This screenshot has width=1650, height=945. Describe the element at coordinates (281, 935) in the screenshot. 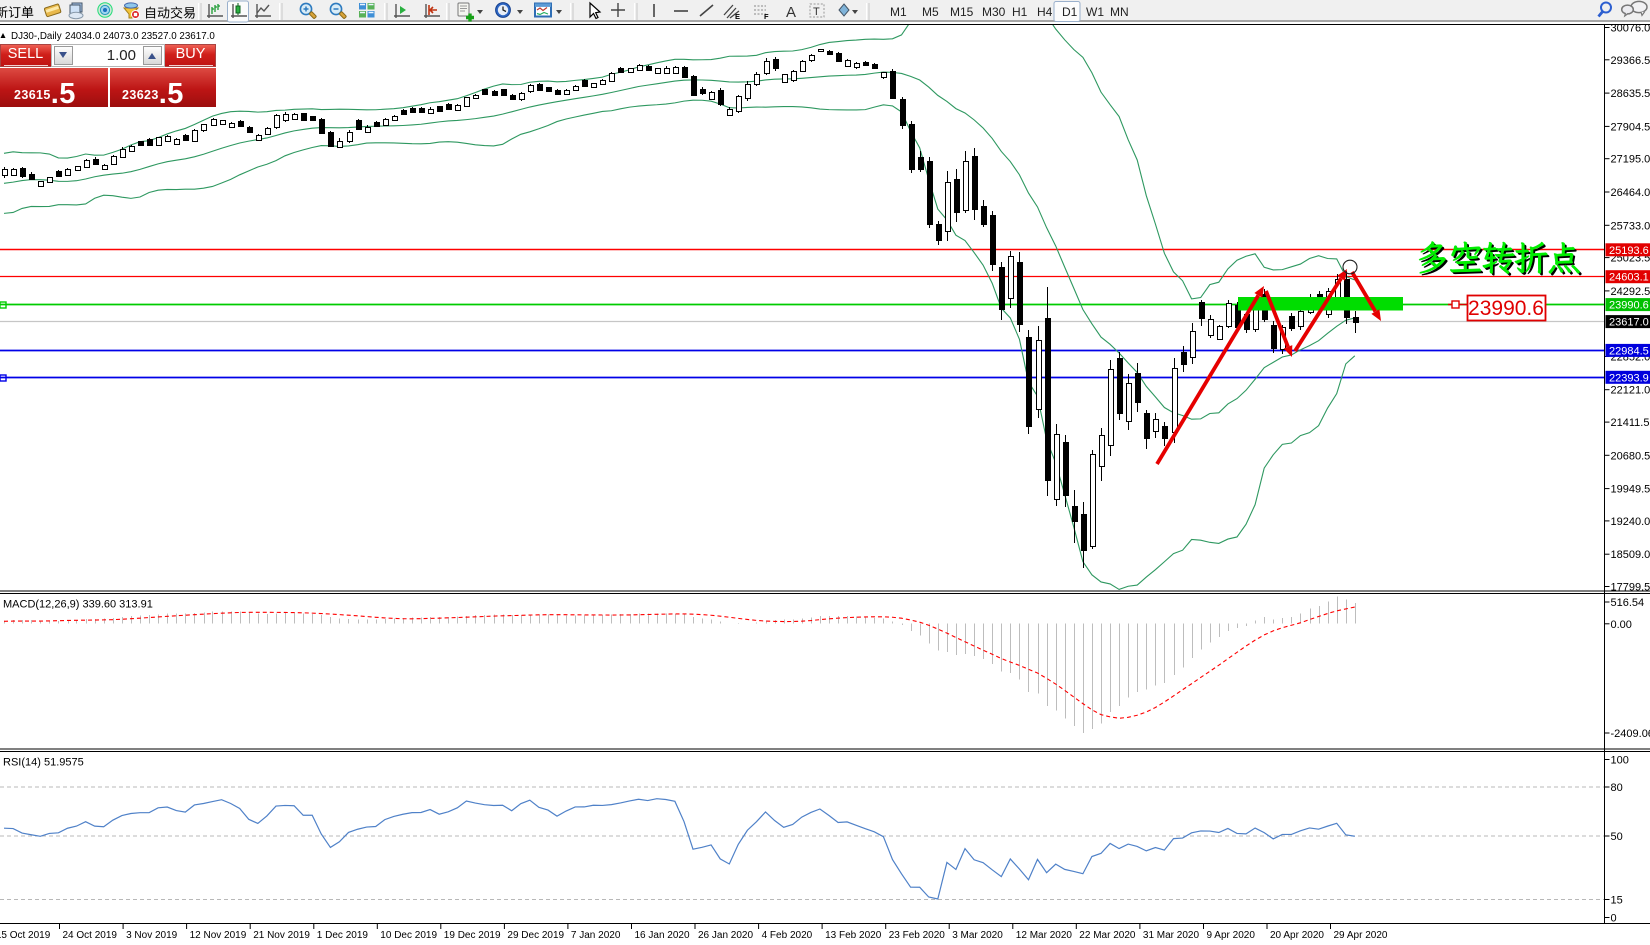

I see `svg-text: 21 Nov 2019` at that location.